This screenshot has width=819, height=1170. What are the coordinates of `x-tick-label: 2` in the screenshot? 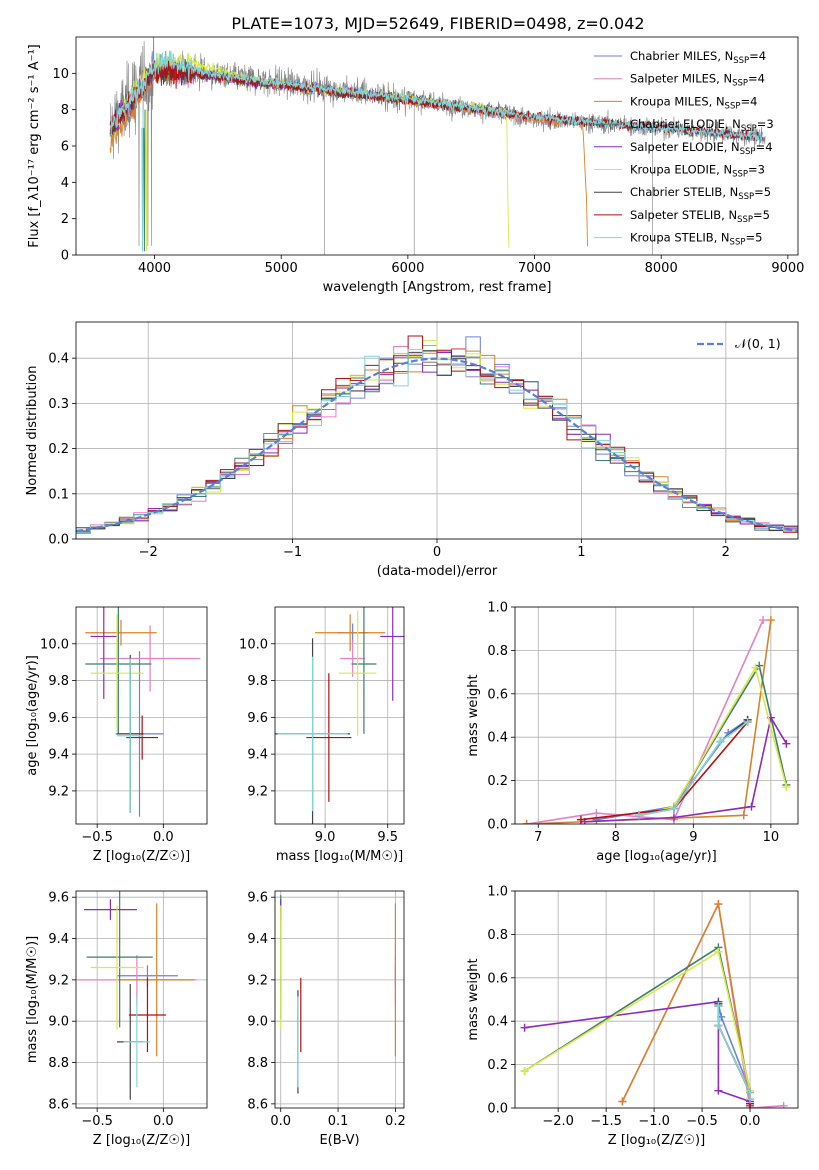 It's located at (726, 552).